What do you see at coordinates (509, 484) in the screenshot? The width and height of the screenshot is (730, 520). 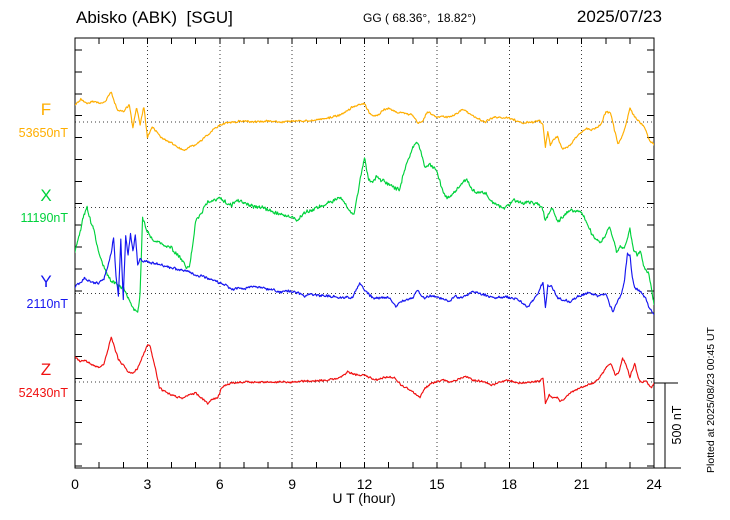 I see `x-tick-label: 18` at bounding box center [509, 484].